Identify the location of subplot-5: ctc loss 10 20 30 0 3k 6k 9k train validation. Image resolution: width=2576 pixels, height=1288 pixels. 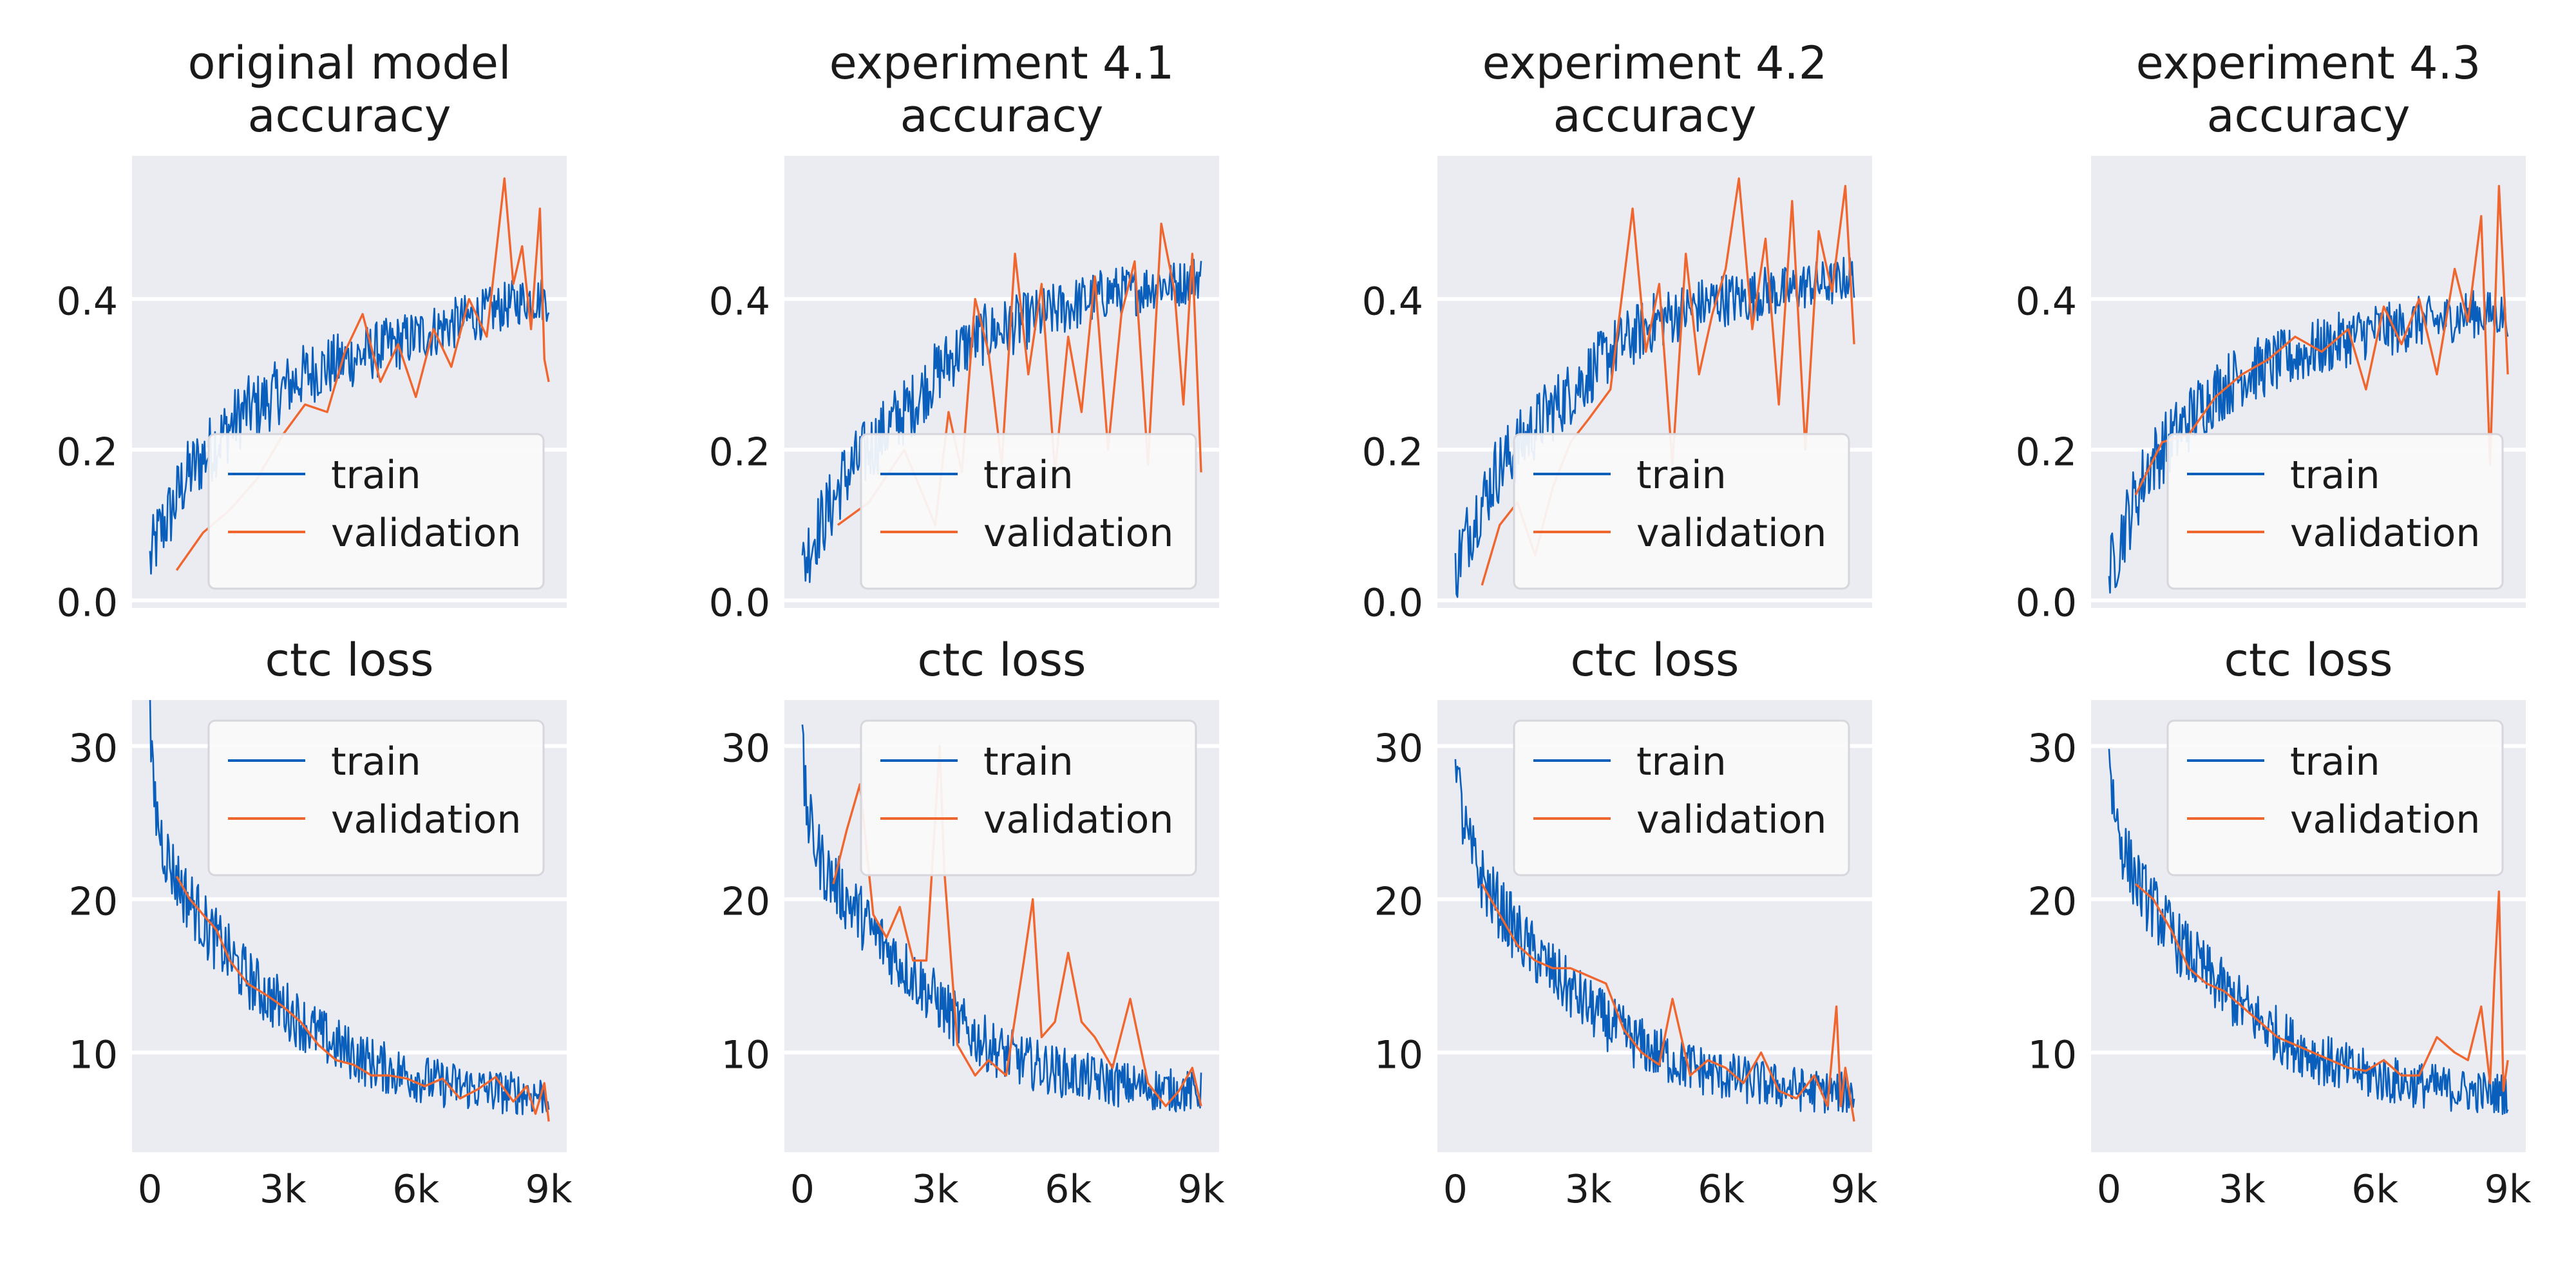
(321, 923).